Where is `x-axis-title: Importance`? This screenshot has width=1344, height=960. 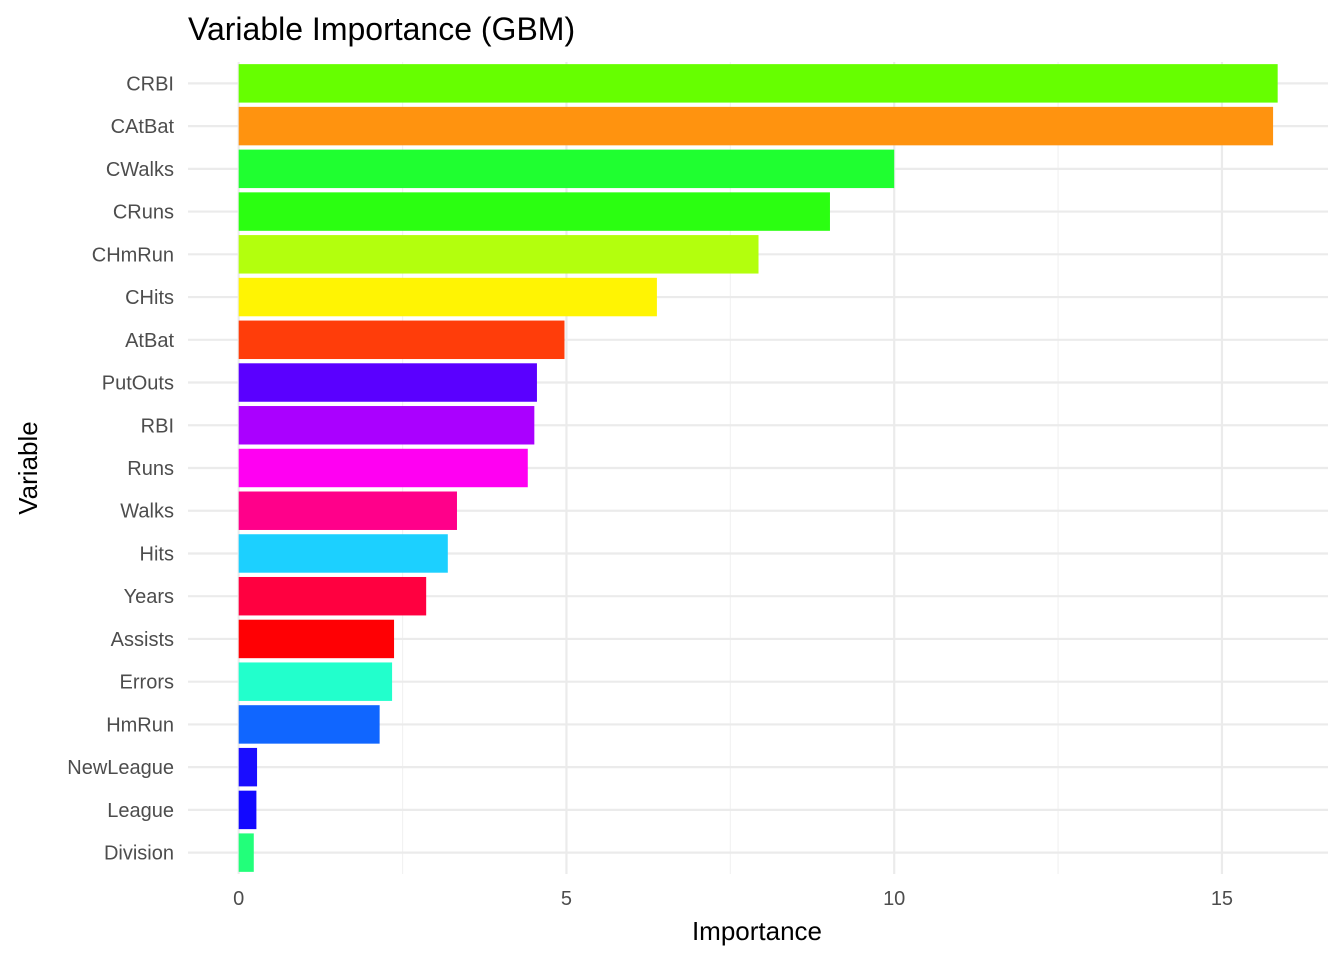
x-axis-title: Importance is located at coordinates (757, 931).